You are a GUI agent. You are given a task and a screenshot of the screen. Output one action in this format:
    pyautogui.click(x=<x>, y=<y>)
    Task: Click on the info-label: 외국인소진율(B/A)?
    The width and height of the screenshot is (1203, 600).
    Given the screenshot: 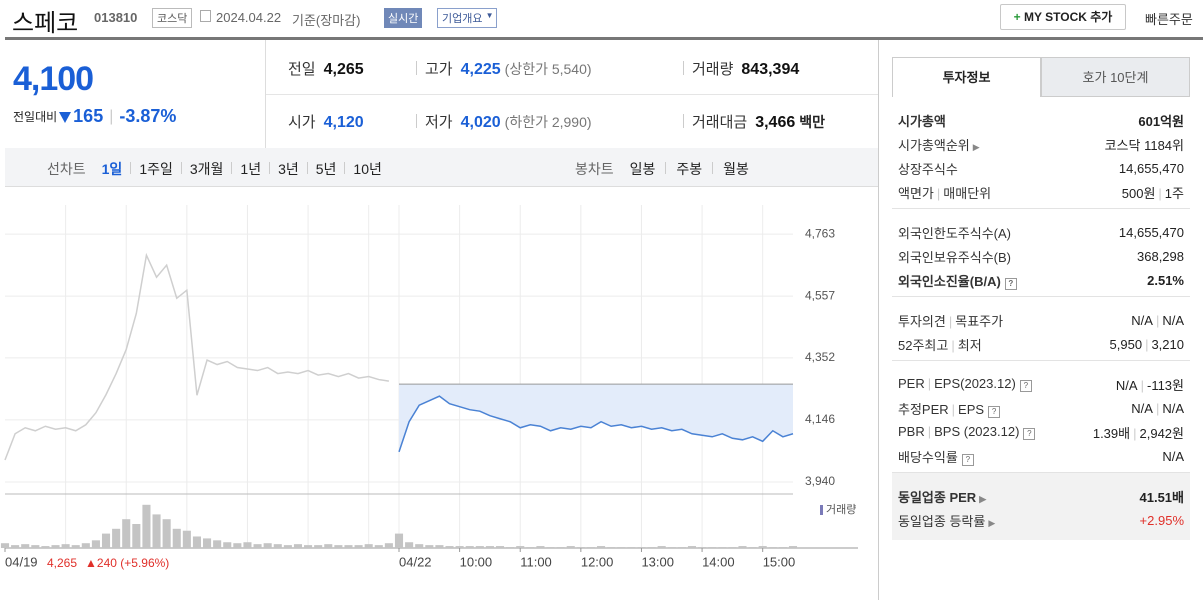 What is the action you would take?
    pyautogui.click(x=957, y=280)
    